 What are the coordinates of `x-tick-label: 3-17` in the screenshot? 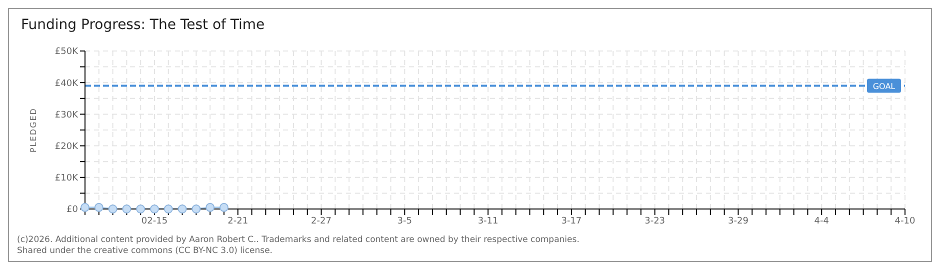 It's located at (571, 221).